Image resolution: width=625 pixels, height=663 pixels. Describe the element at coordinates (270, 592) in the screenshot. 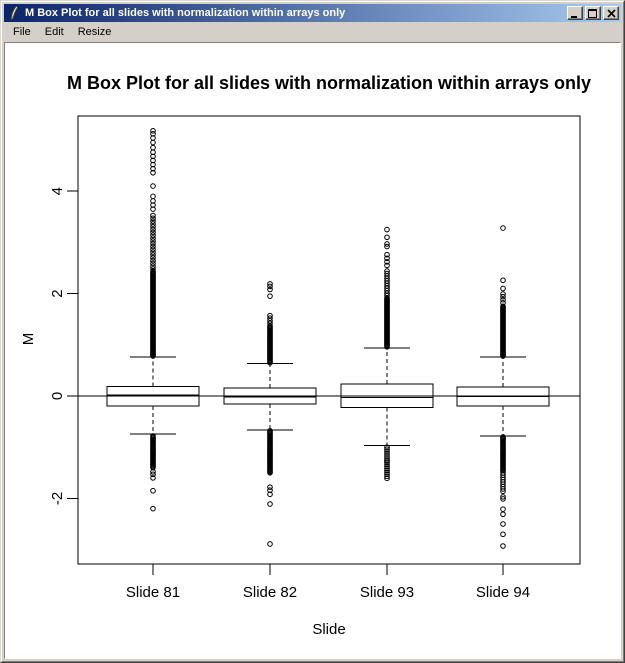

I see `x-axis-category-label: Slide 82` at that location.